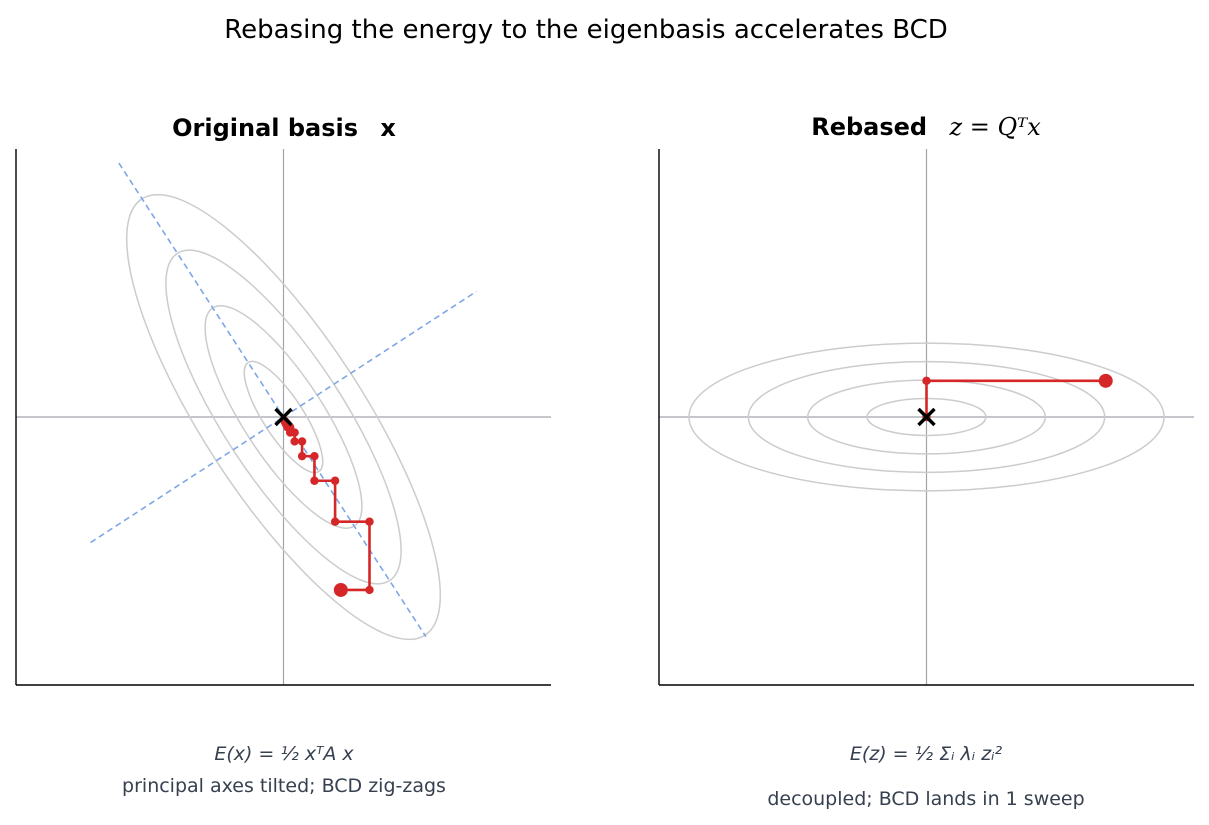 Image resolution: width=1209 pixels, height=825 pixels. Describe the element at coordinates (388, 128) in the screenshot. I see `panel-title-original-math: x` at that location.